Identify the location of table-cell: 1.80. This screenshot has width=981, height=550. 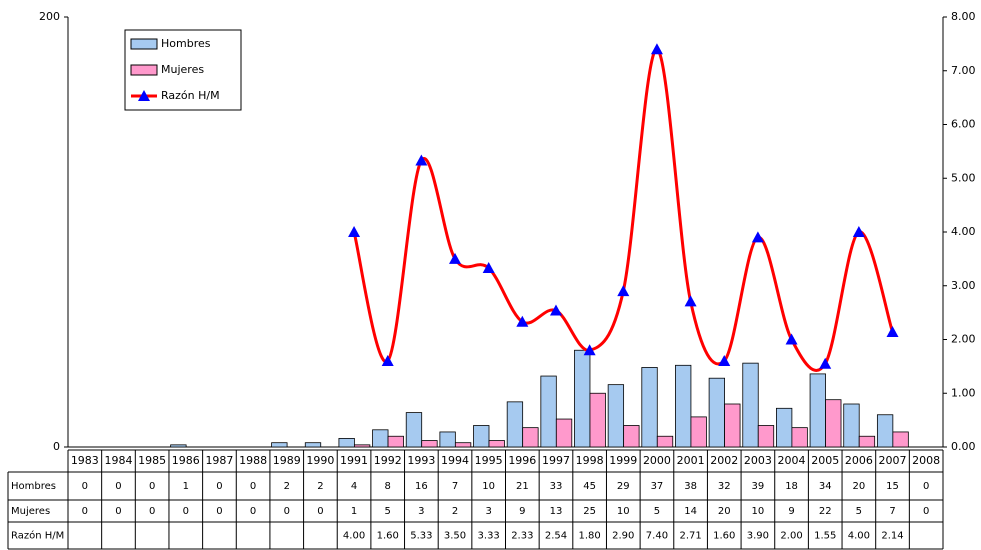
(590, 536).